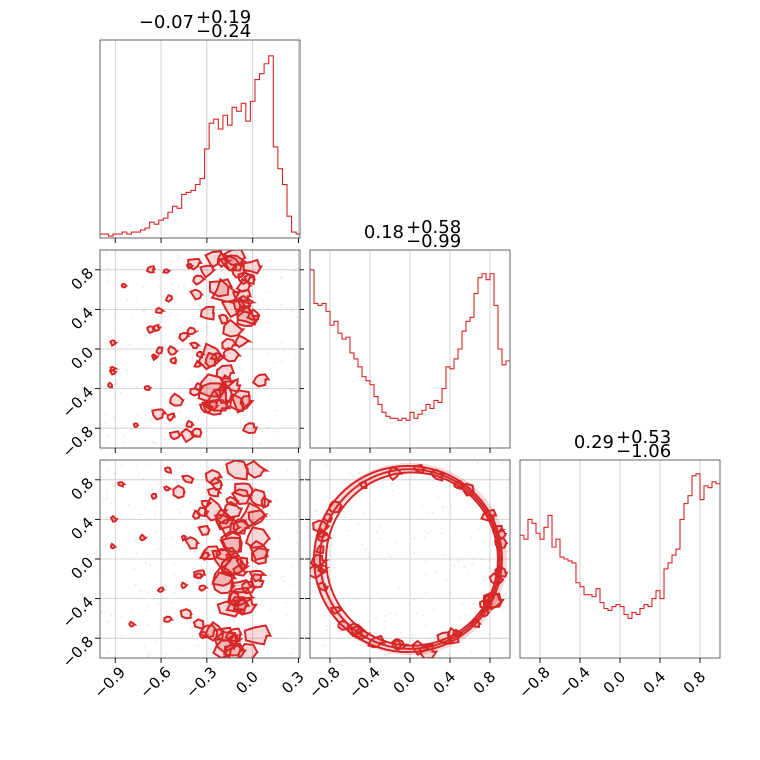 This screenshot has width=760, height=760. I want to click on panel-title-diag-1: −0.07 +0.19−0.24, so click(195, 24).